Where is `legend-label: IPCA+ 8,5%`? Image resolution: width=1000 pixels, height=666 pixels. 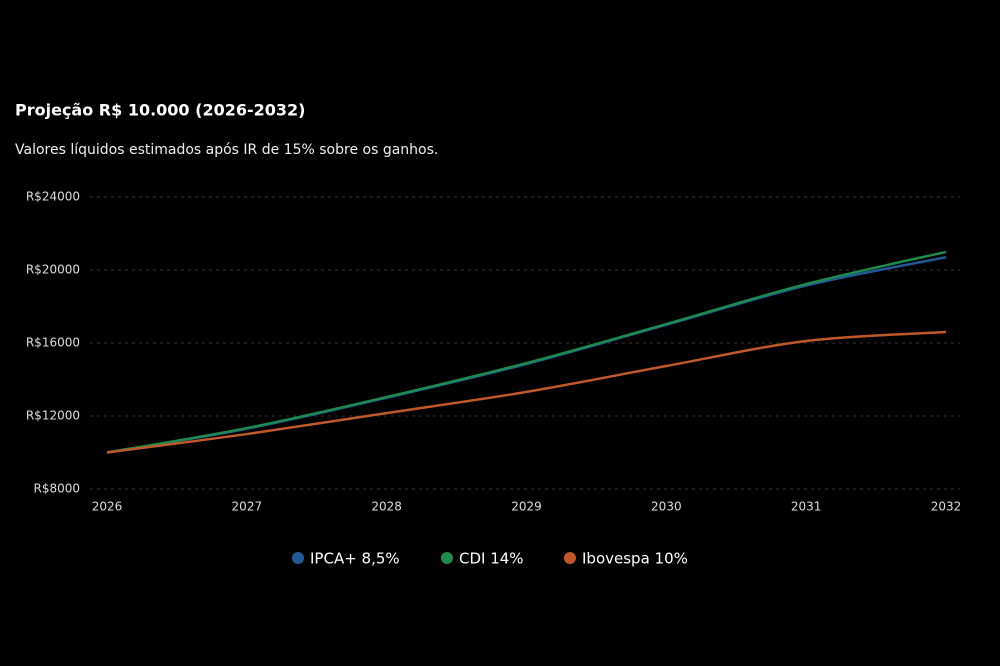
legend-label: IPCA+ 8,5% is located at coordinates (355, 559).